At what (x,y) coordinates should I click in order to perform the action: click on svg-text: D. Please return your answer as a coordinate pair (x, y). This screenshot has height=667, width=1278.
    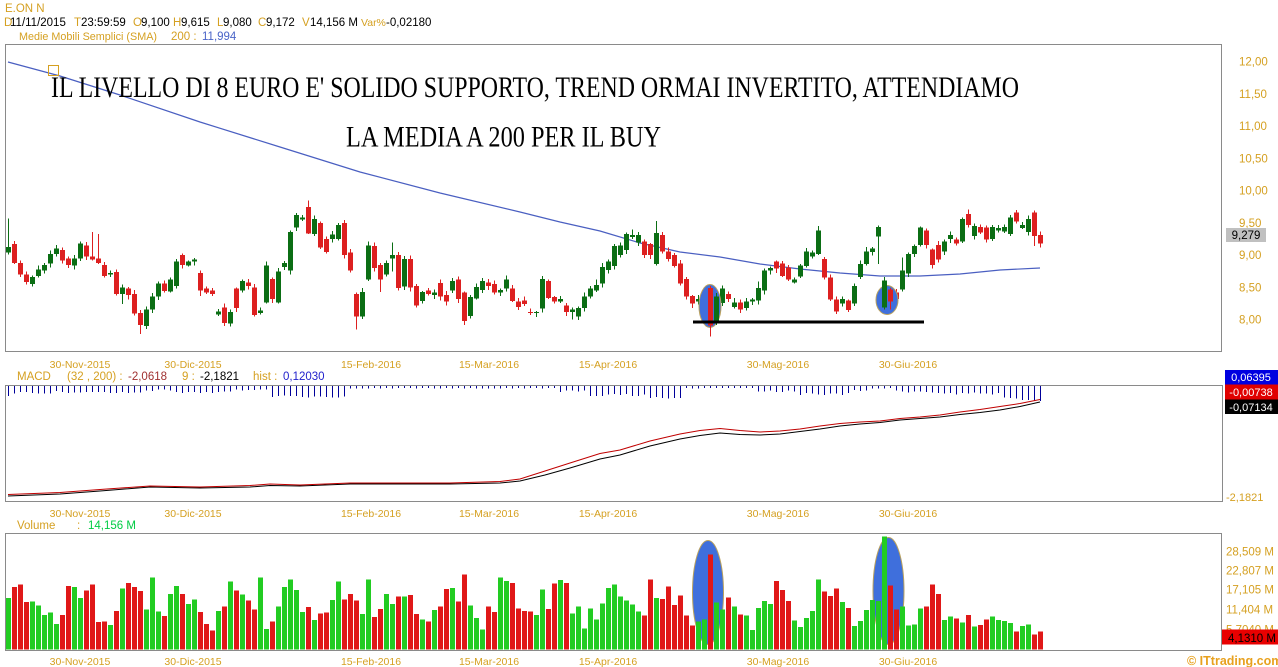
    Looking at the image, I should click on (8, 23).